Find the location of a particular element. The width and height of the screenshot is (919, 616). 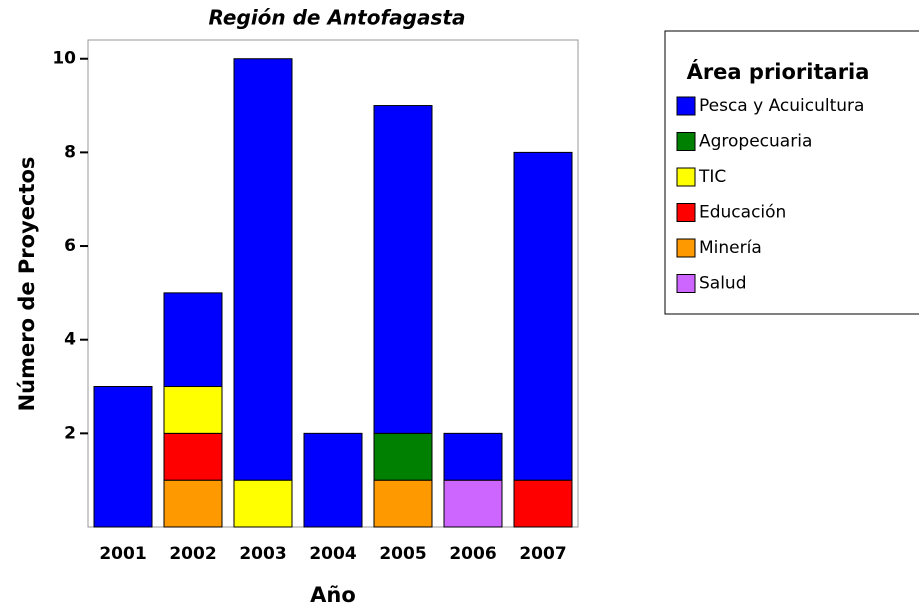

y-tick-label: 6 is located at coordinates (70, 246).